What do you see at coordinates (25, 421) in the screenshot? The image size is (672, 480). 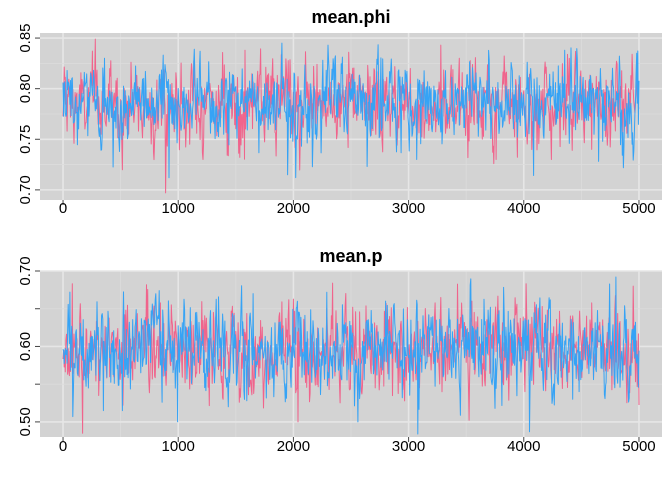 I see `y-tick-label: 0.50` at bounding box center [25, 421].